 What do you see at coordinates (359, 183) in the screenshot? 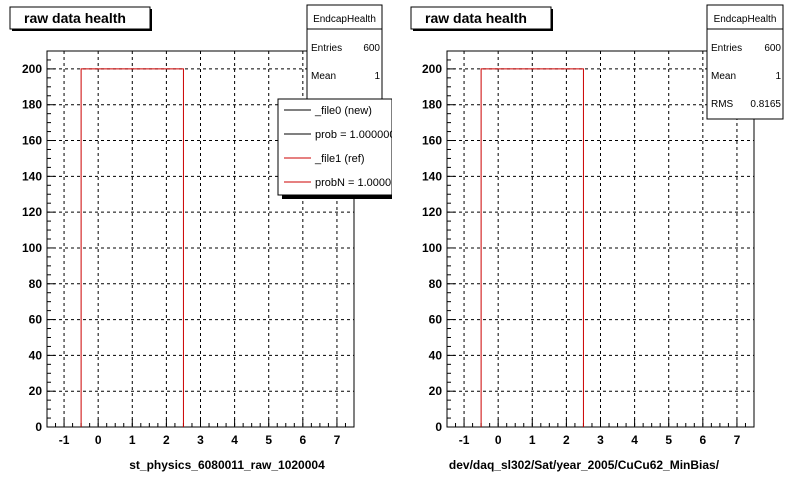
I see `legend-label: probN = 1.000000` at bounding box center [359, 183].